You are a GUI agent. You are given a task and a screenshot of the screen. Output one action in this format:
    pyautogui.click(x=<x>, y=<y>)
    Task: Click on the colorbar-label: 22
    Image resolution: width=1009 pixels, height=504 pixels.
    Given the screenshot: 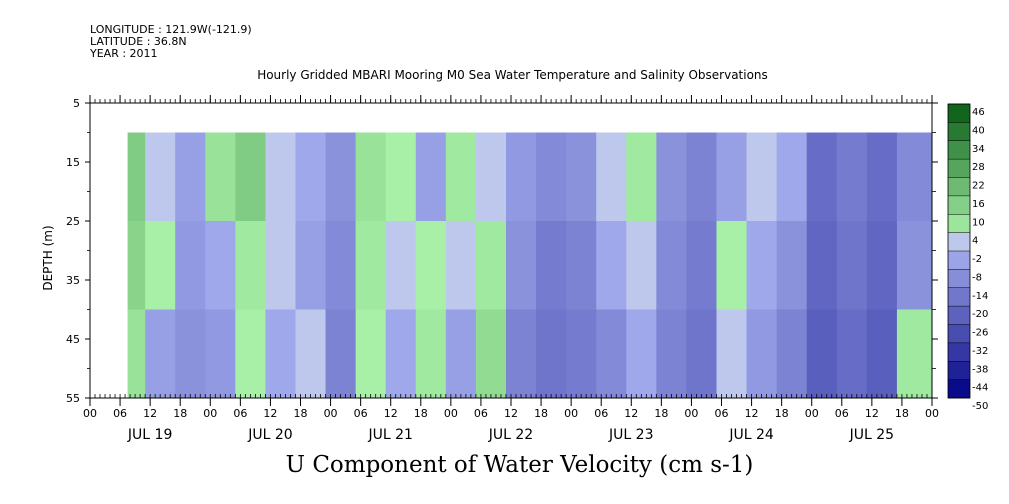 What is the action you would take?
    pyautogui.click(x=978, y=186)
    